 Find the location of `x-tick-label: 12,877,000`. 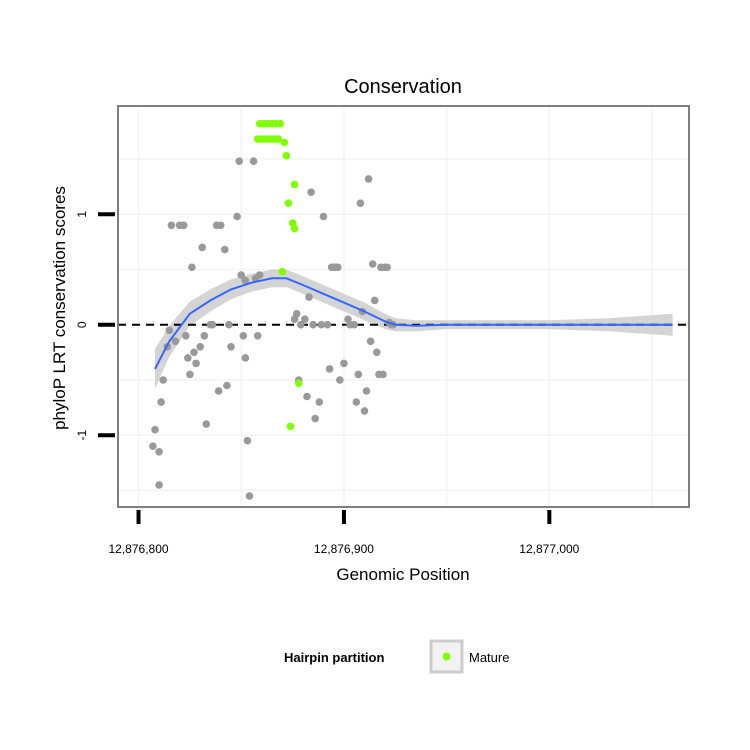

x-tick-label: 12,877,000 is located at coordinates (549, 549).